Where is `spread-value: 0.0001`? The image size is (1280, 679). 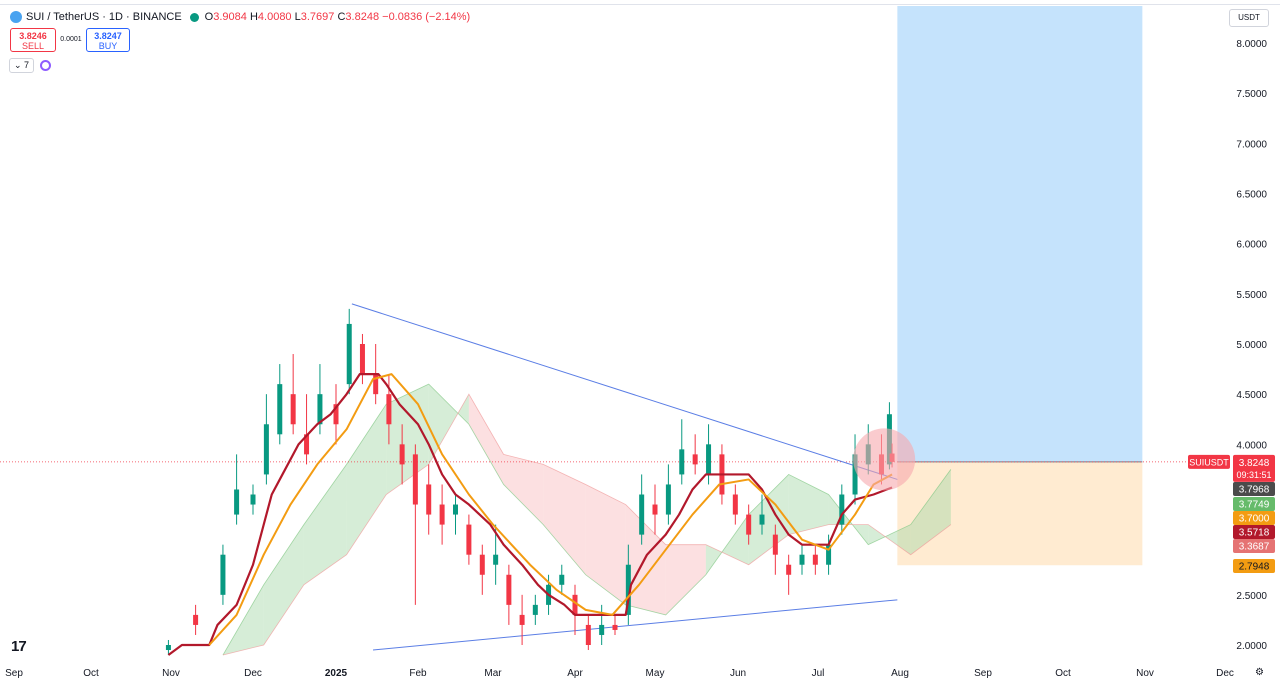 spread-value: 0.0001 is located at coordinates (71, 39).